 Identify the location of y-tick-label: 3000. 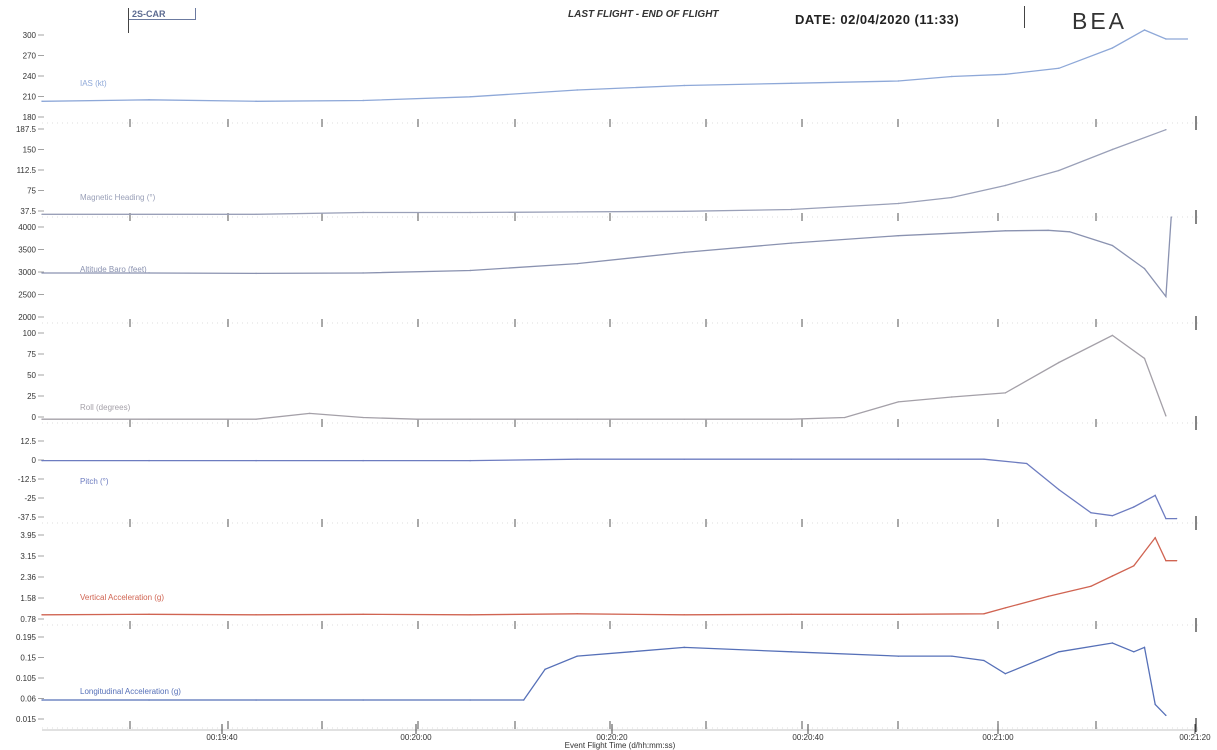
(27, 272).